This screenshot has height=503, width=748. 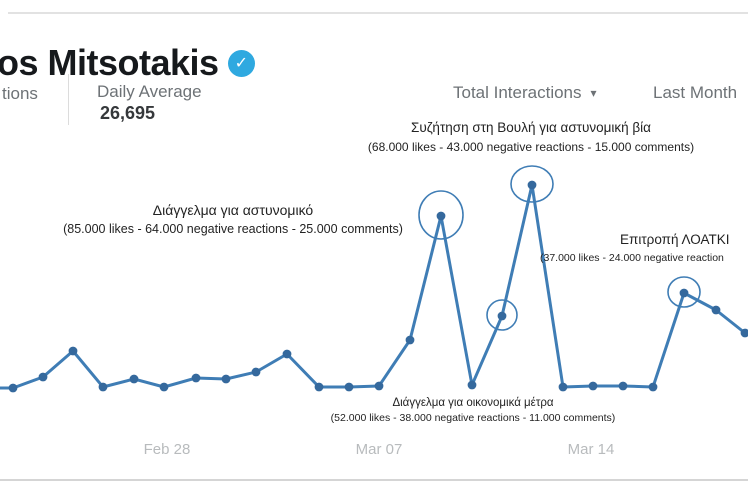 What do you see at coordinates (517, 92) in the screenshot?
I see `metric-dropdown-label: Total Interactions` at bounding box center [517, 92].